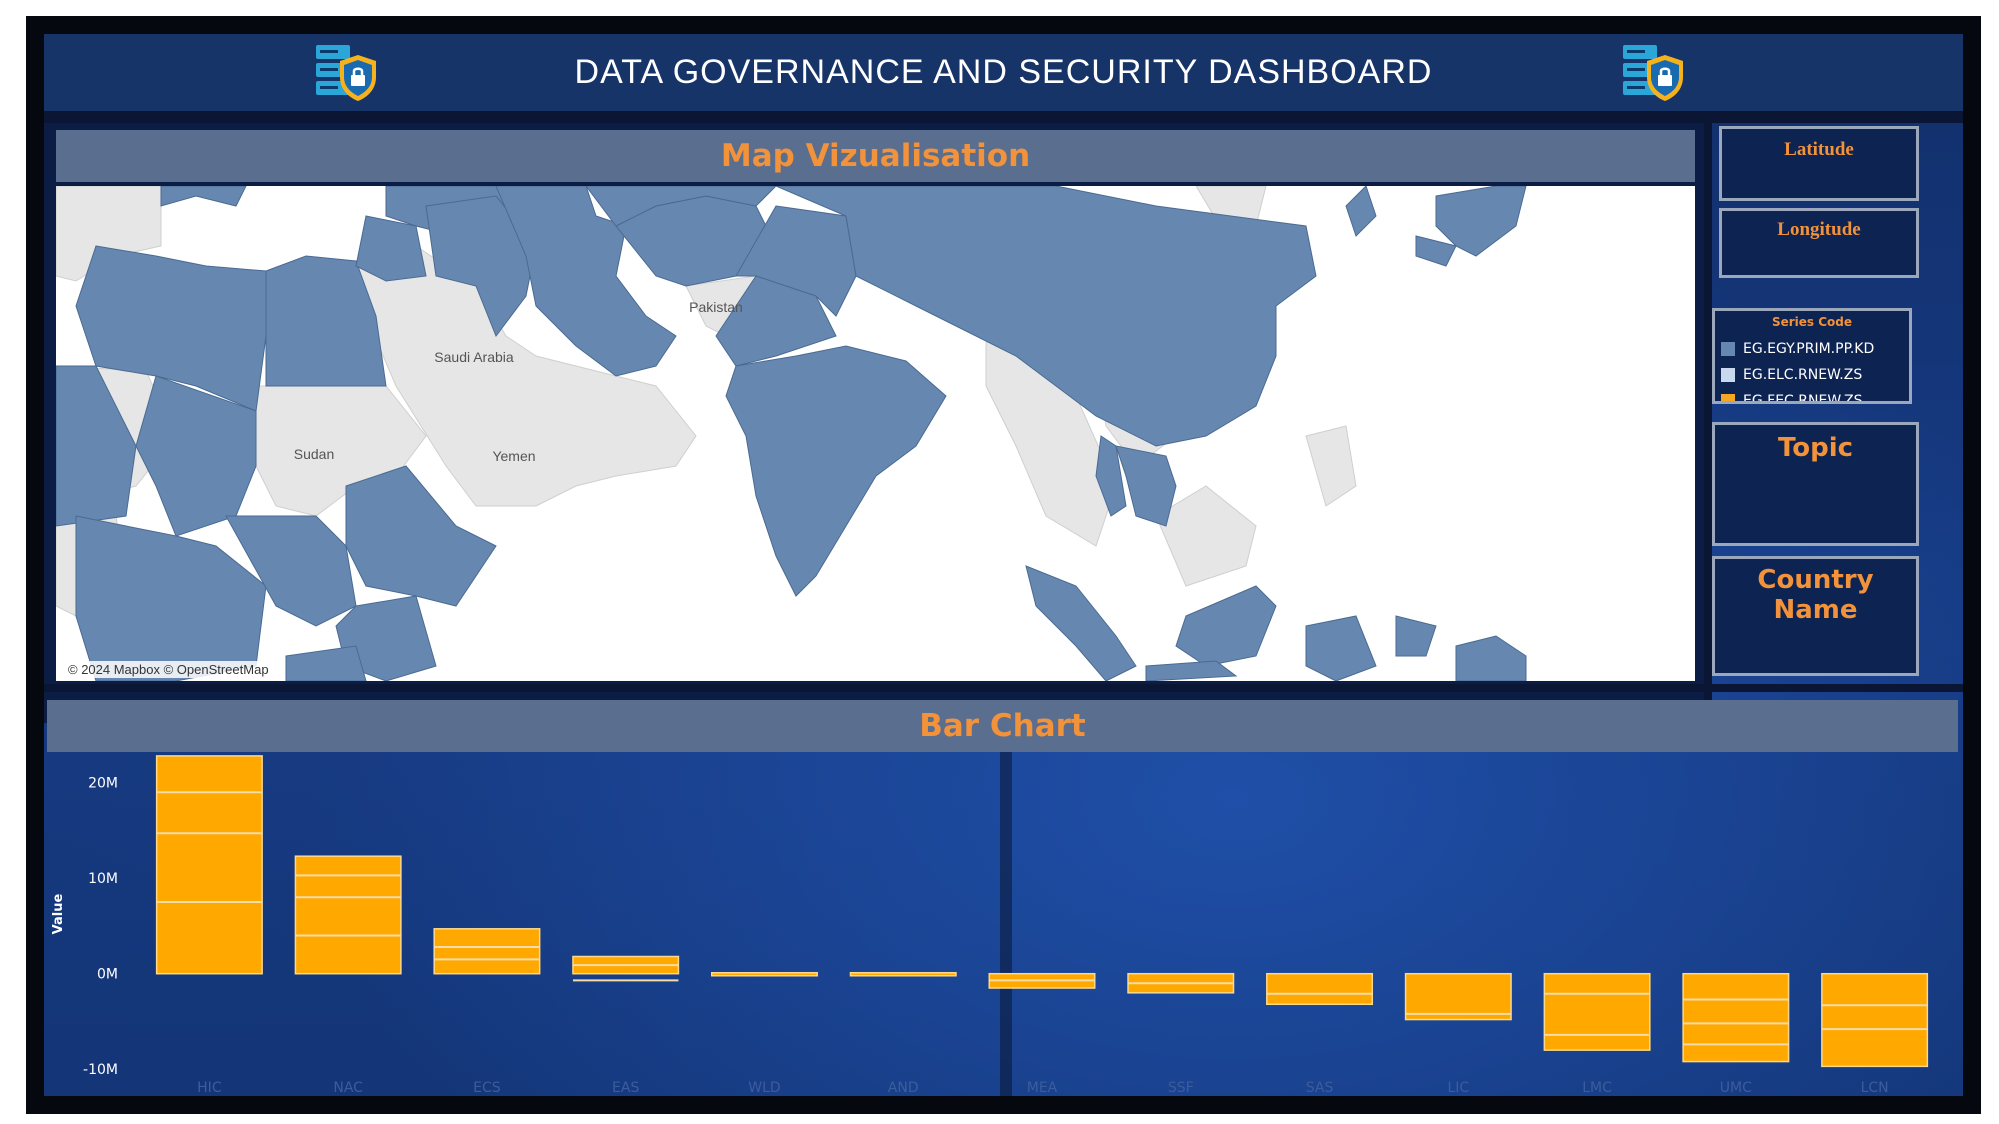  What do you see at coordinates (348, 915) in the screenshot?
I see `bar-nac` at bounding box center [348, 915].